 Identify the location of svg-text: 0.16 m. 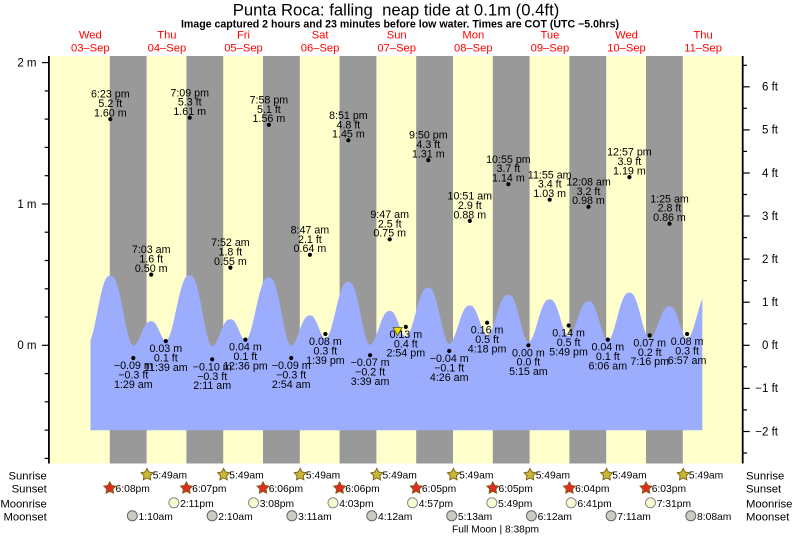
(487, 331).